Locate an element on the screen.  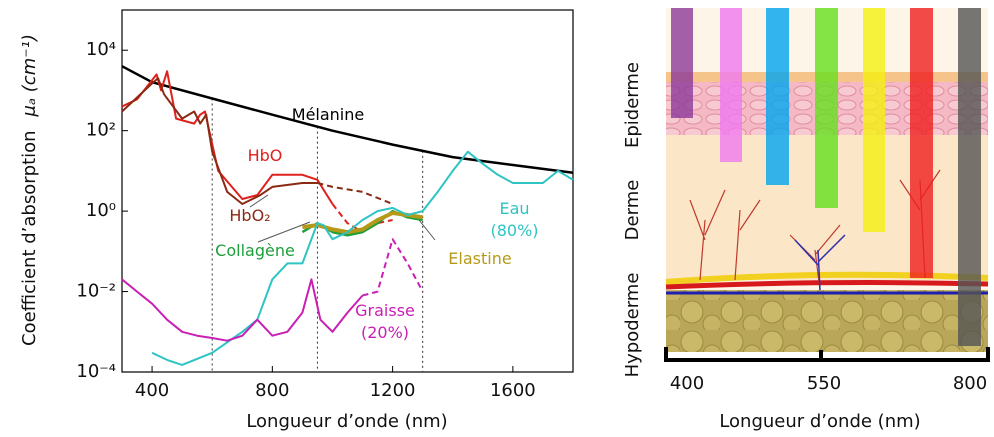
y-tick-label: 10⁴ is located at coordinates (101, 49).